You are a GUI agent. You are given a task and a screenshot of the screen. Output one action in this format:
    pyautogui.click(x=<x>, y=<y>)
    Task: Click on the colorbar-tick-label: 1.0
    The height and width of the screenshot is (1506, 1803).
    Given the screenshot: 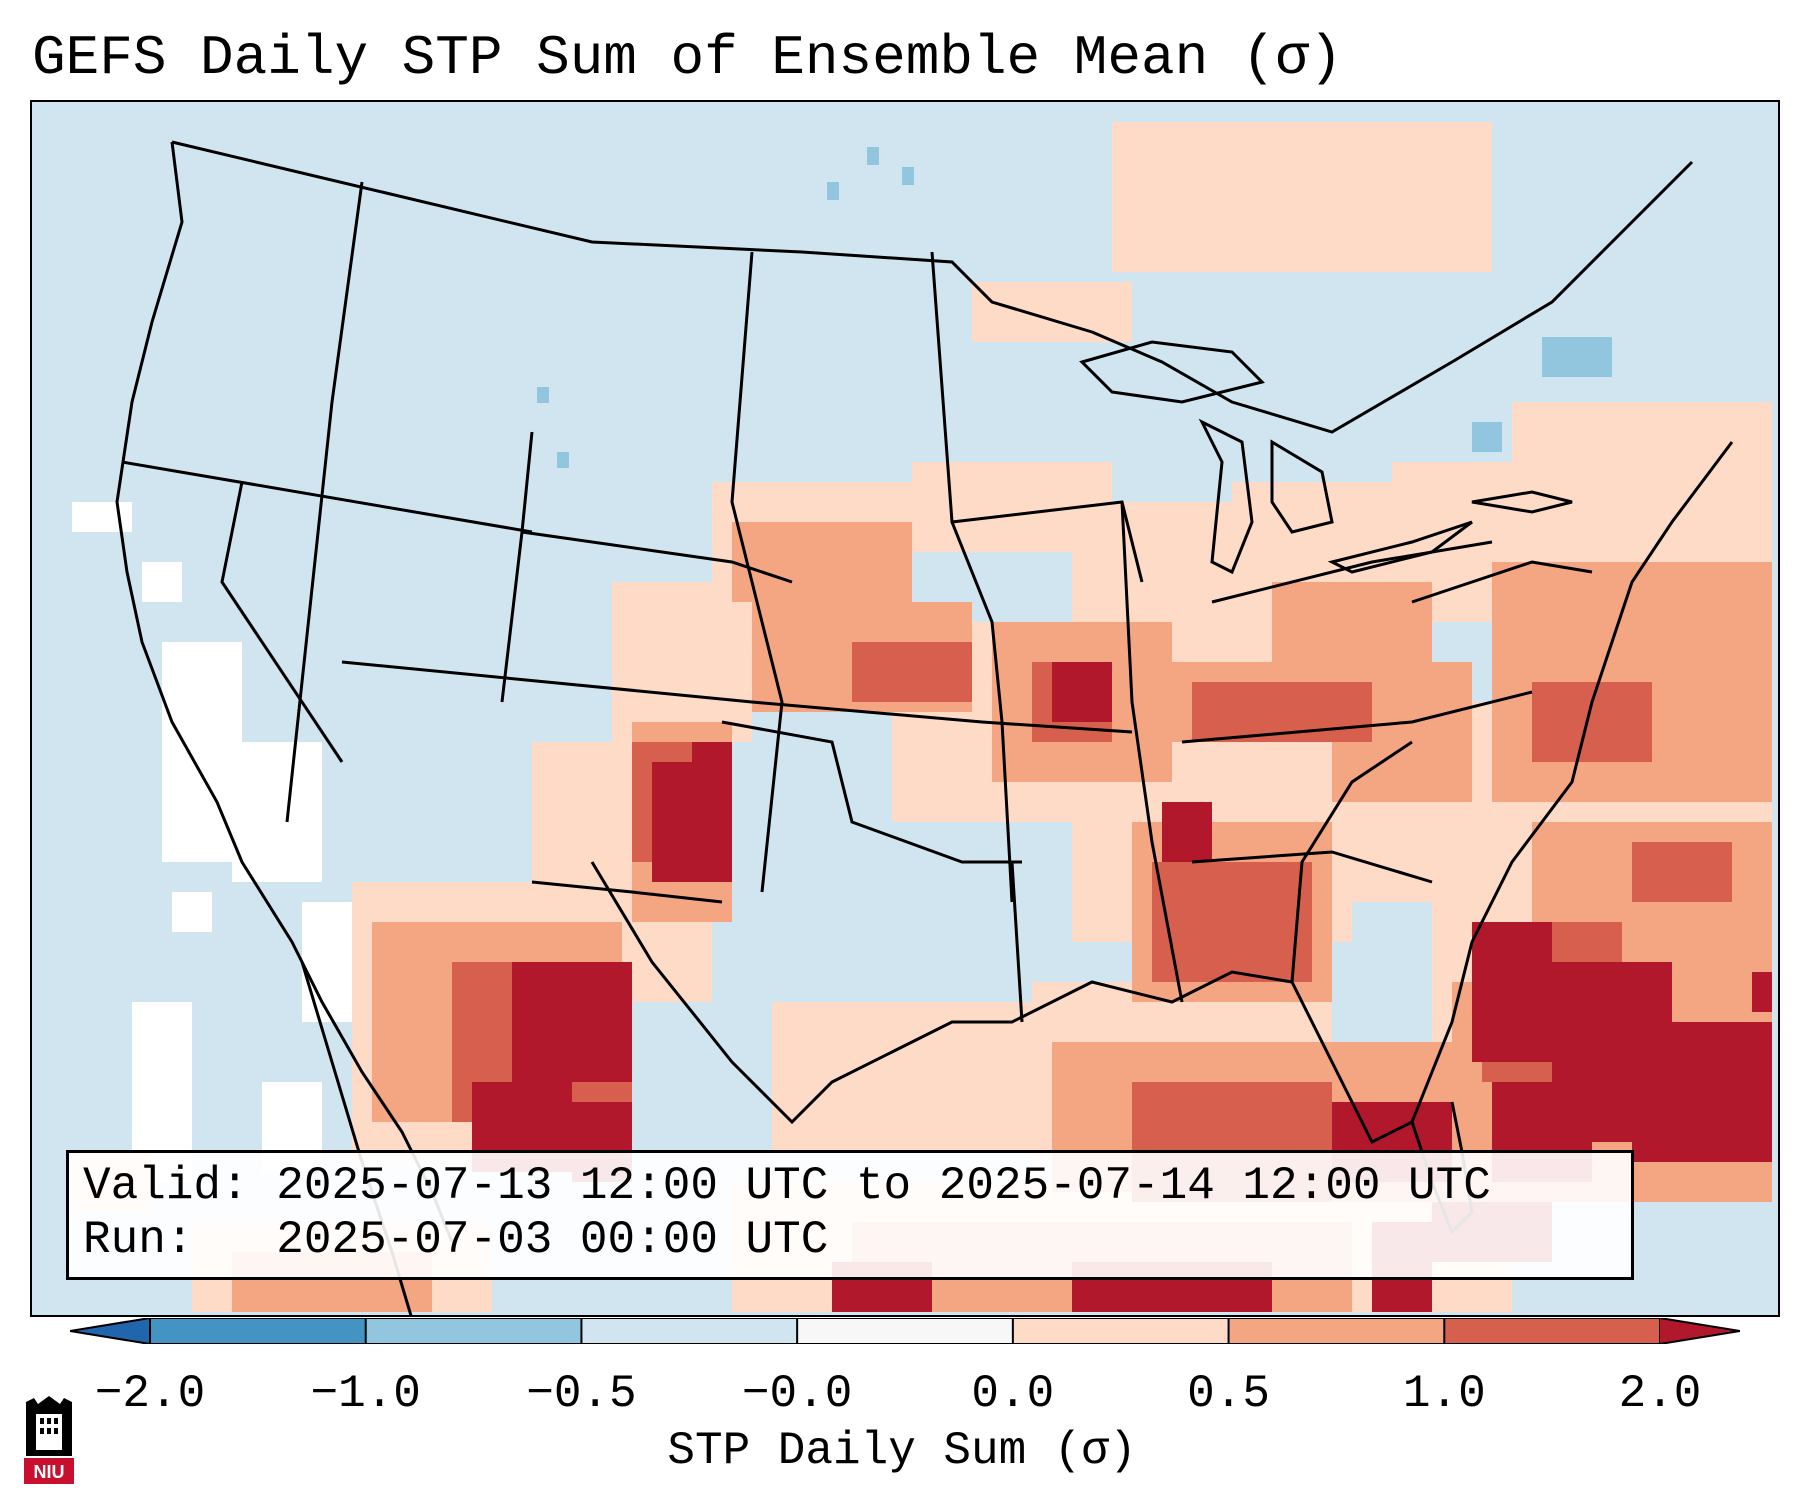 What is the action you would take?
    pyautogui.click(x=1444, y=1394)
    